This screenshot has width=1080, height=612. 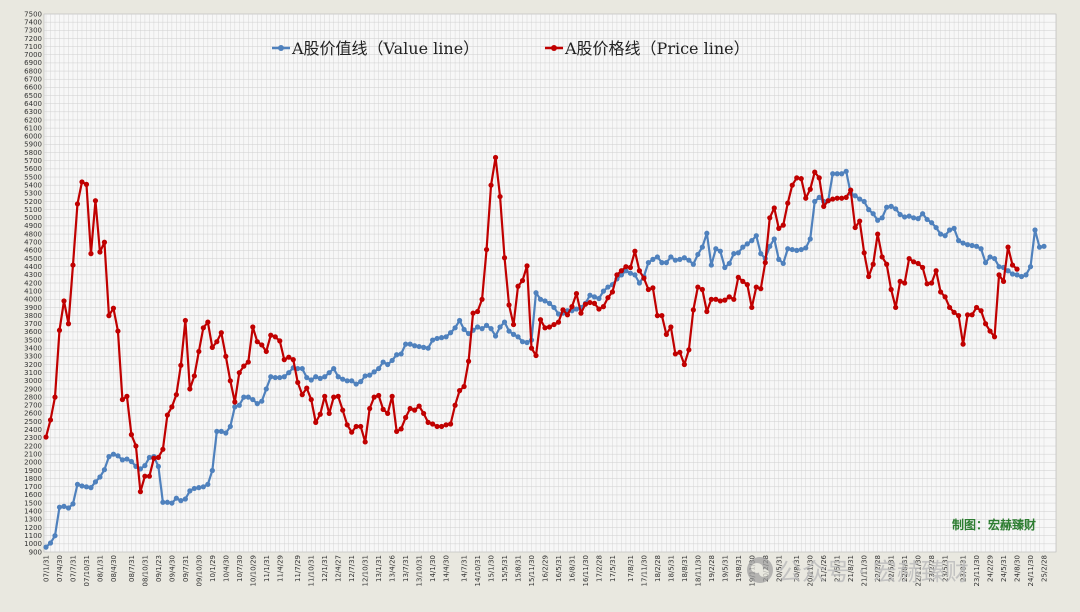 I want to click on x-tick-label: 21/8/31, so click(x=851, y=568).